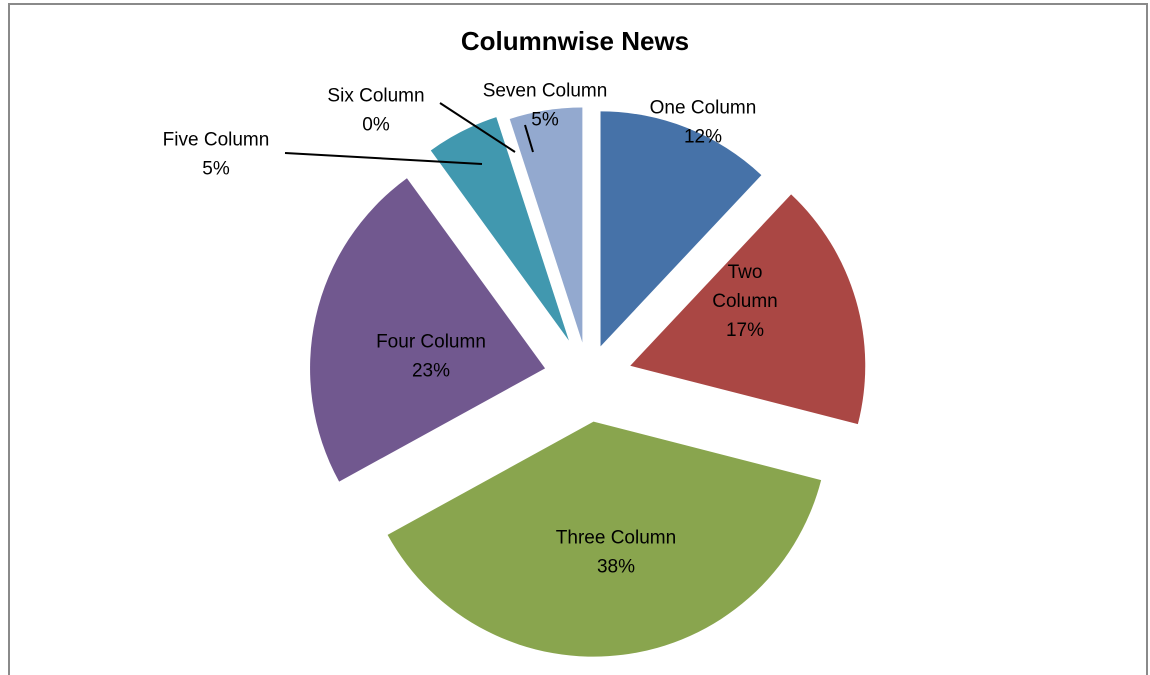  Describe the element at coordinates (431, 357) in the screenshot. I see `data-label-four-column: Four Column 23%` at that location.